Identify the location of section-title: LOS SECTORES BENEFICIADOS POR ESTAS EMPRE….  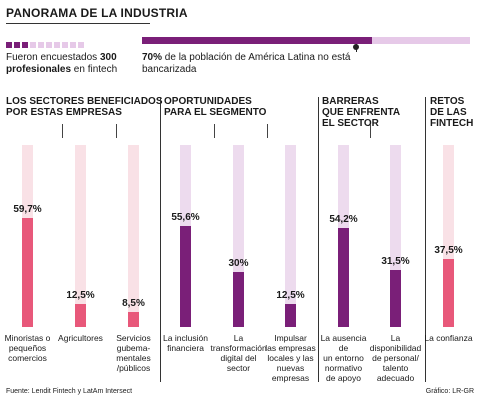
(84, 107).